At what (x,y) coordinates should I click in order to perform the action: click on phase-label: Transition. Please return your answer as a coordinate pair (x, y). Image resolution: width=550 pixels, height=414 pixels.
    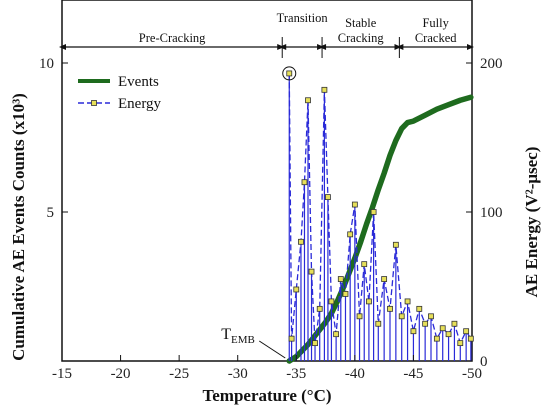
    Looking at the image, I should click on (303, 18).